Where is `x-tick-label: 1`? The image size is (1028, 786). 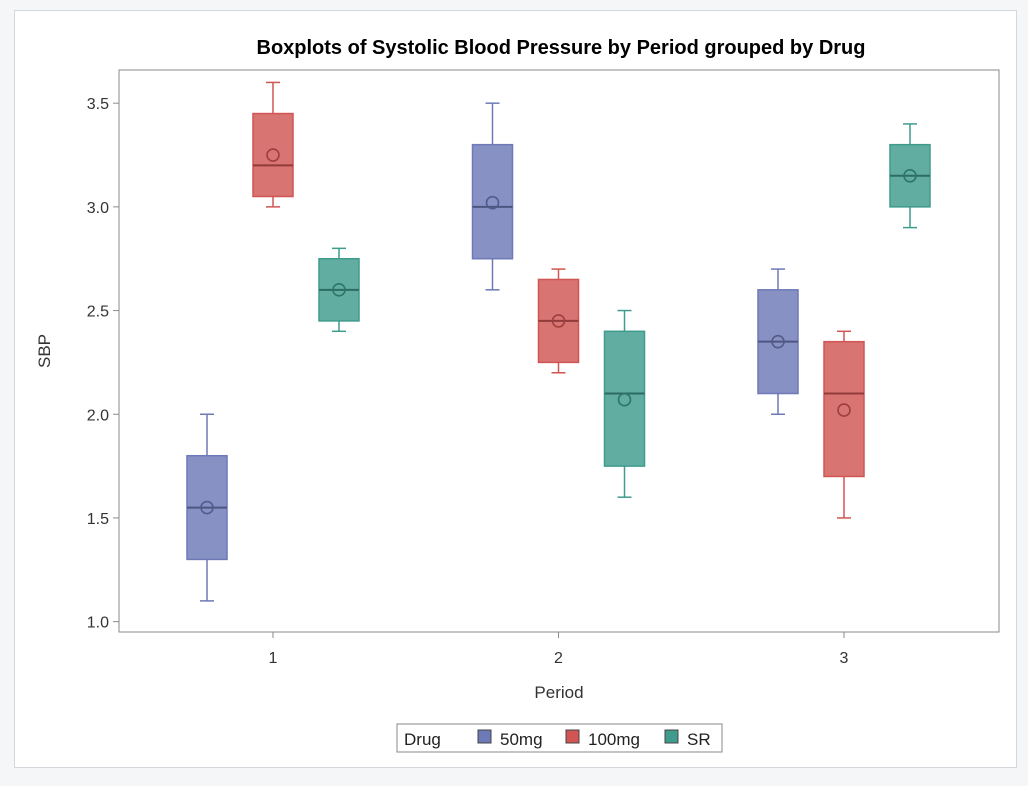
x-tick-label: 1 is located at coordinates (273, 658).